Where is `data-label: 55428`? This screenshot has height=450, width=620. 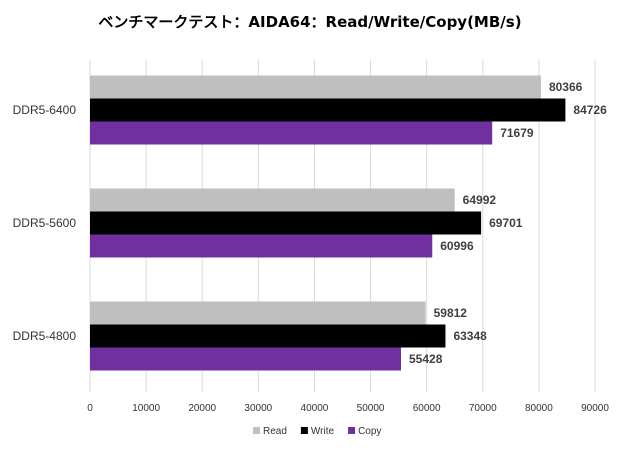
data-label: 55428 is located at coordinates (426, 359).